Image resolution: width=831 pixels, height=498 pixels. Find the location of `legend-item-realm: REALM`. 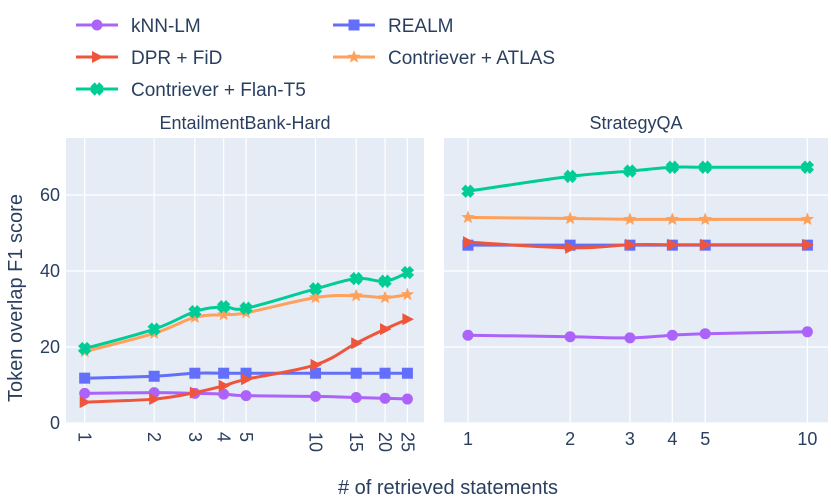

legend-item-realm: REALM is located at coordinates (393, 26).